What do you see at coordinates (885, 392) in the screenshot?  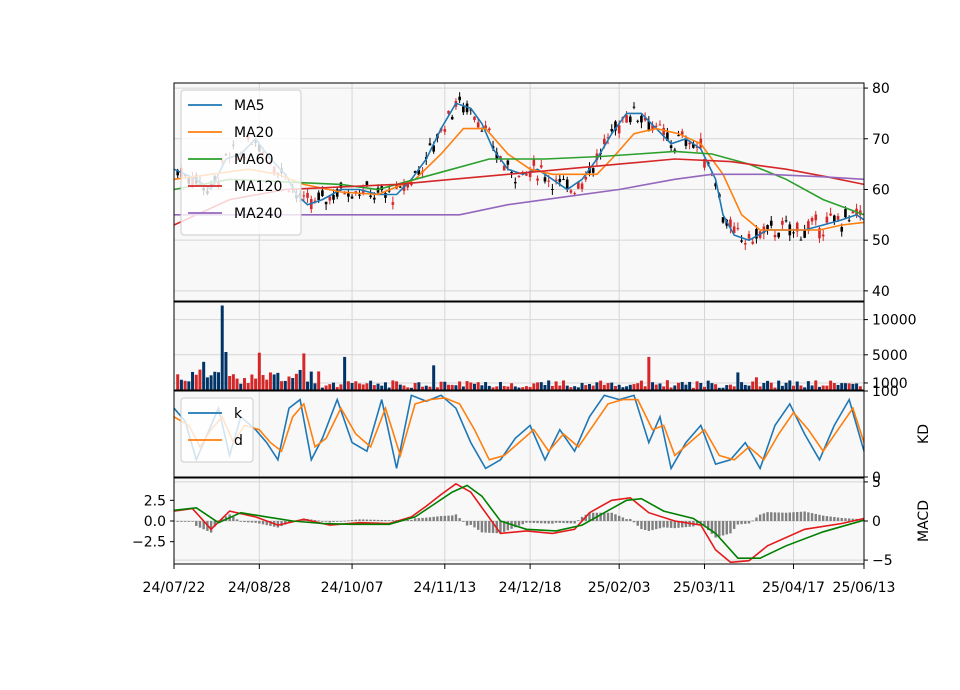 I see `y-tick-label: 100` at bounding box center [885, 392].